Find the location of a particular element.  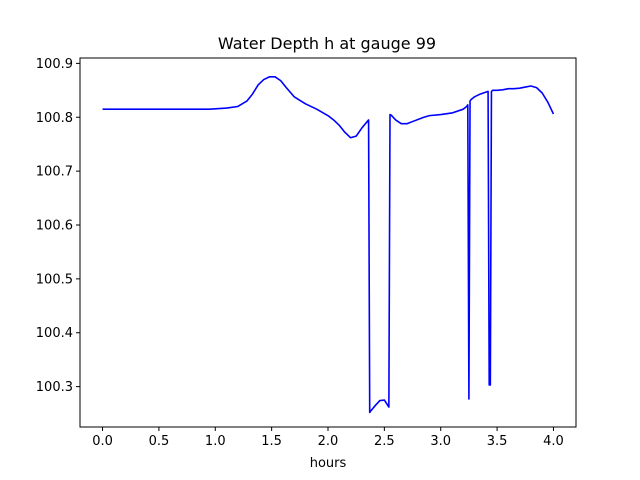

y-tick-label: 100.5 is located at coordinates (54, 279).